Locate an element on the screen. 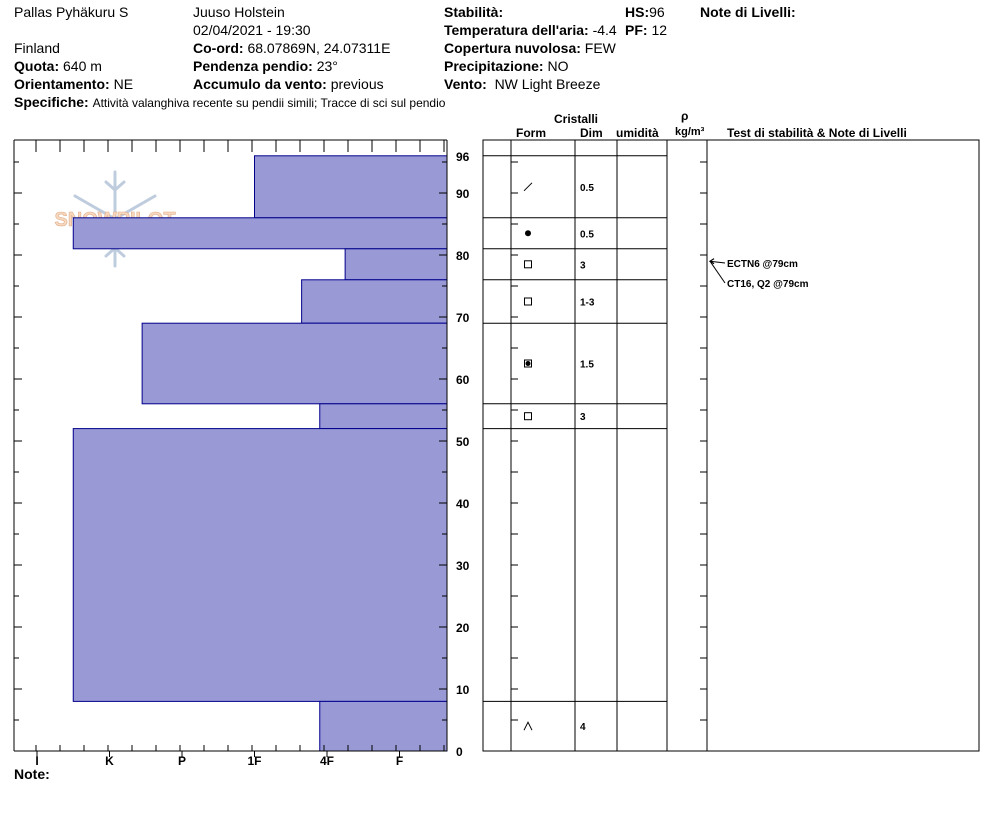 Image resolution: width=994 pixels, height=840 pixels. observer-name: Juuso Holstein is located at coordinates (239, 12).